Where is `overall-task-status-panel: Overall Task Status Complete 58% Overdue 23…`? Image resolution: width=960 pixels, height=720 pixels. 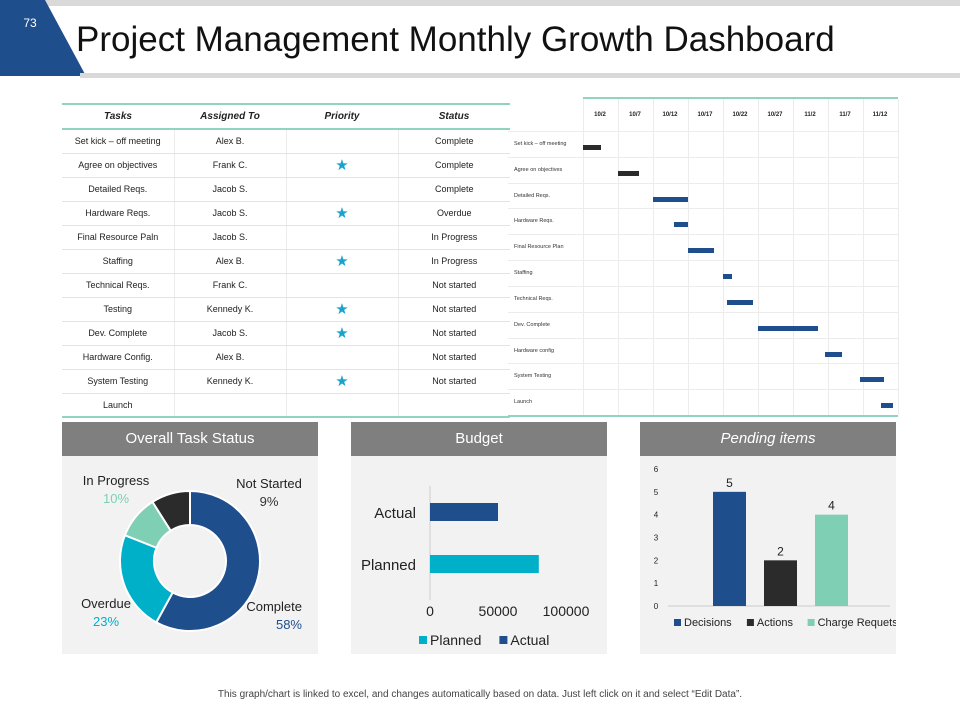
overall-task-status-panel: Overall Task Status Complete 58% Overdue 23… is located at coordinates (190, 538).